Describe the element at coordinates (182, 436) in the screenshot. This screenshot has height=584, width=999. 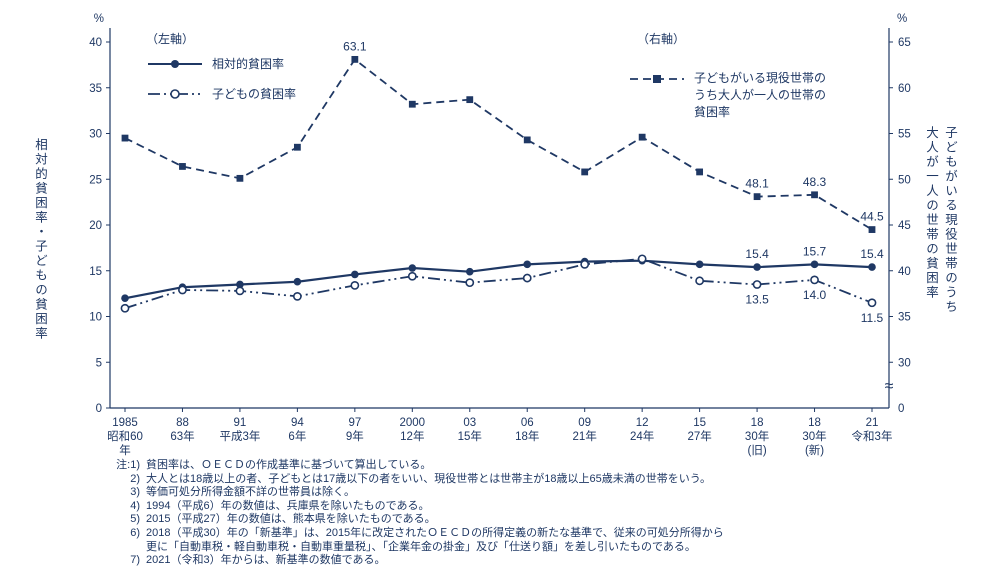
I see `svg-text: 63年` at that location.